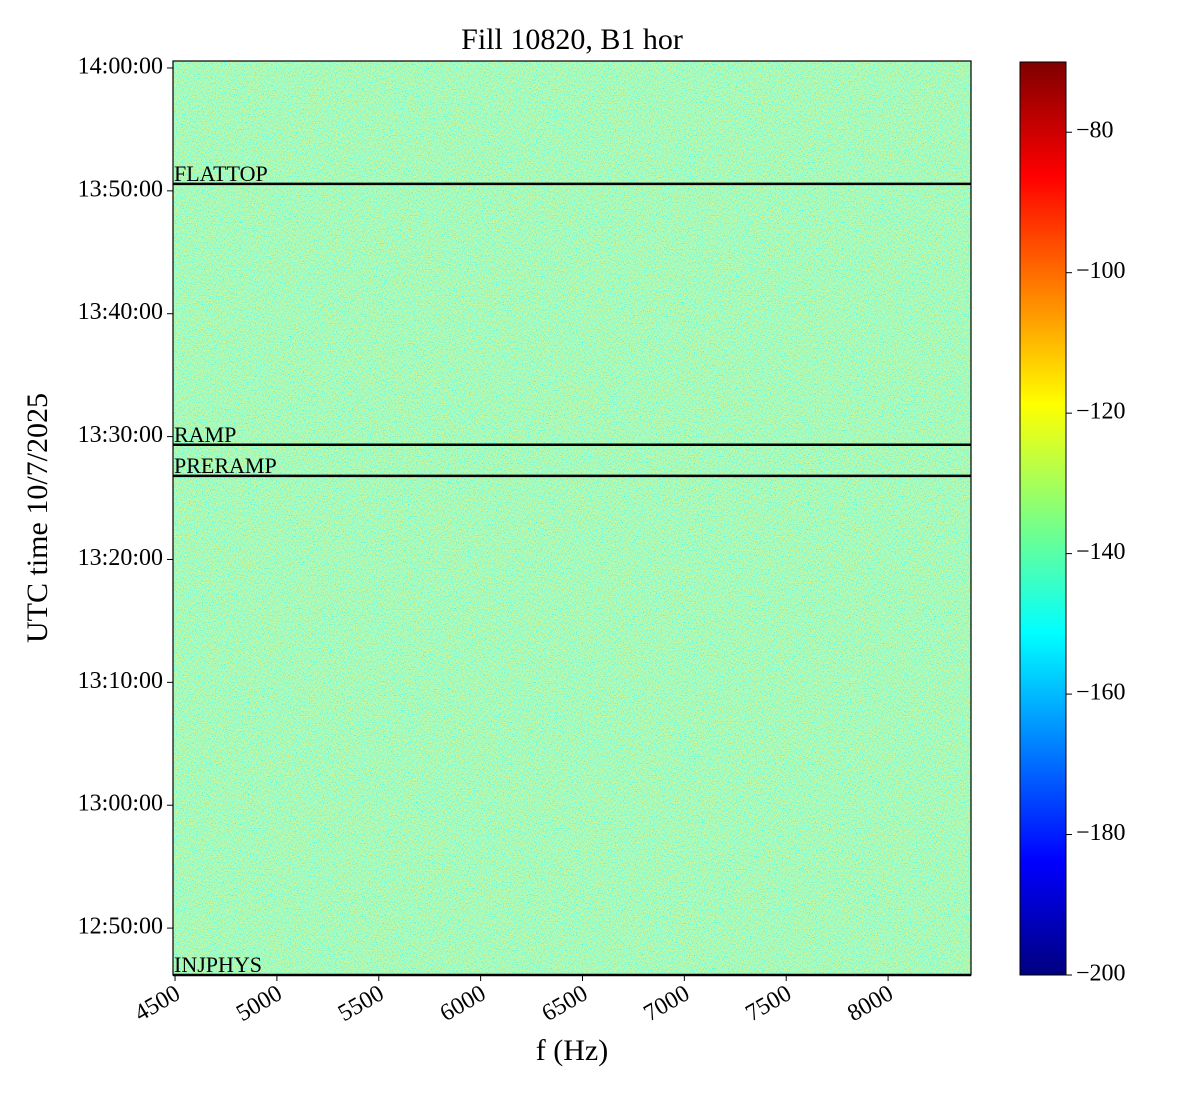  Describe the element at coordinates (157, 1003) in the screenshot. I see `x-tick-label: 4500` at that location.